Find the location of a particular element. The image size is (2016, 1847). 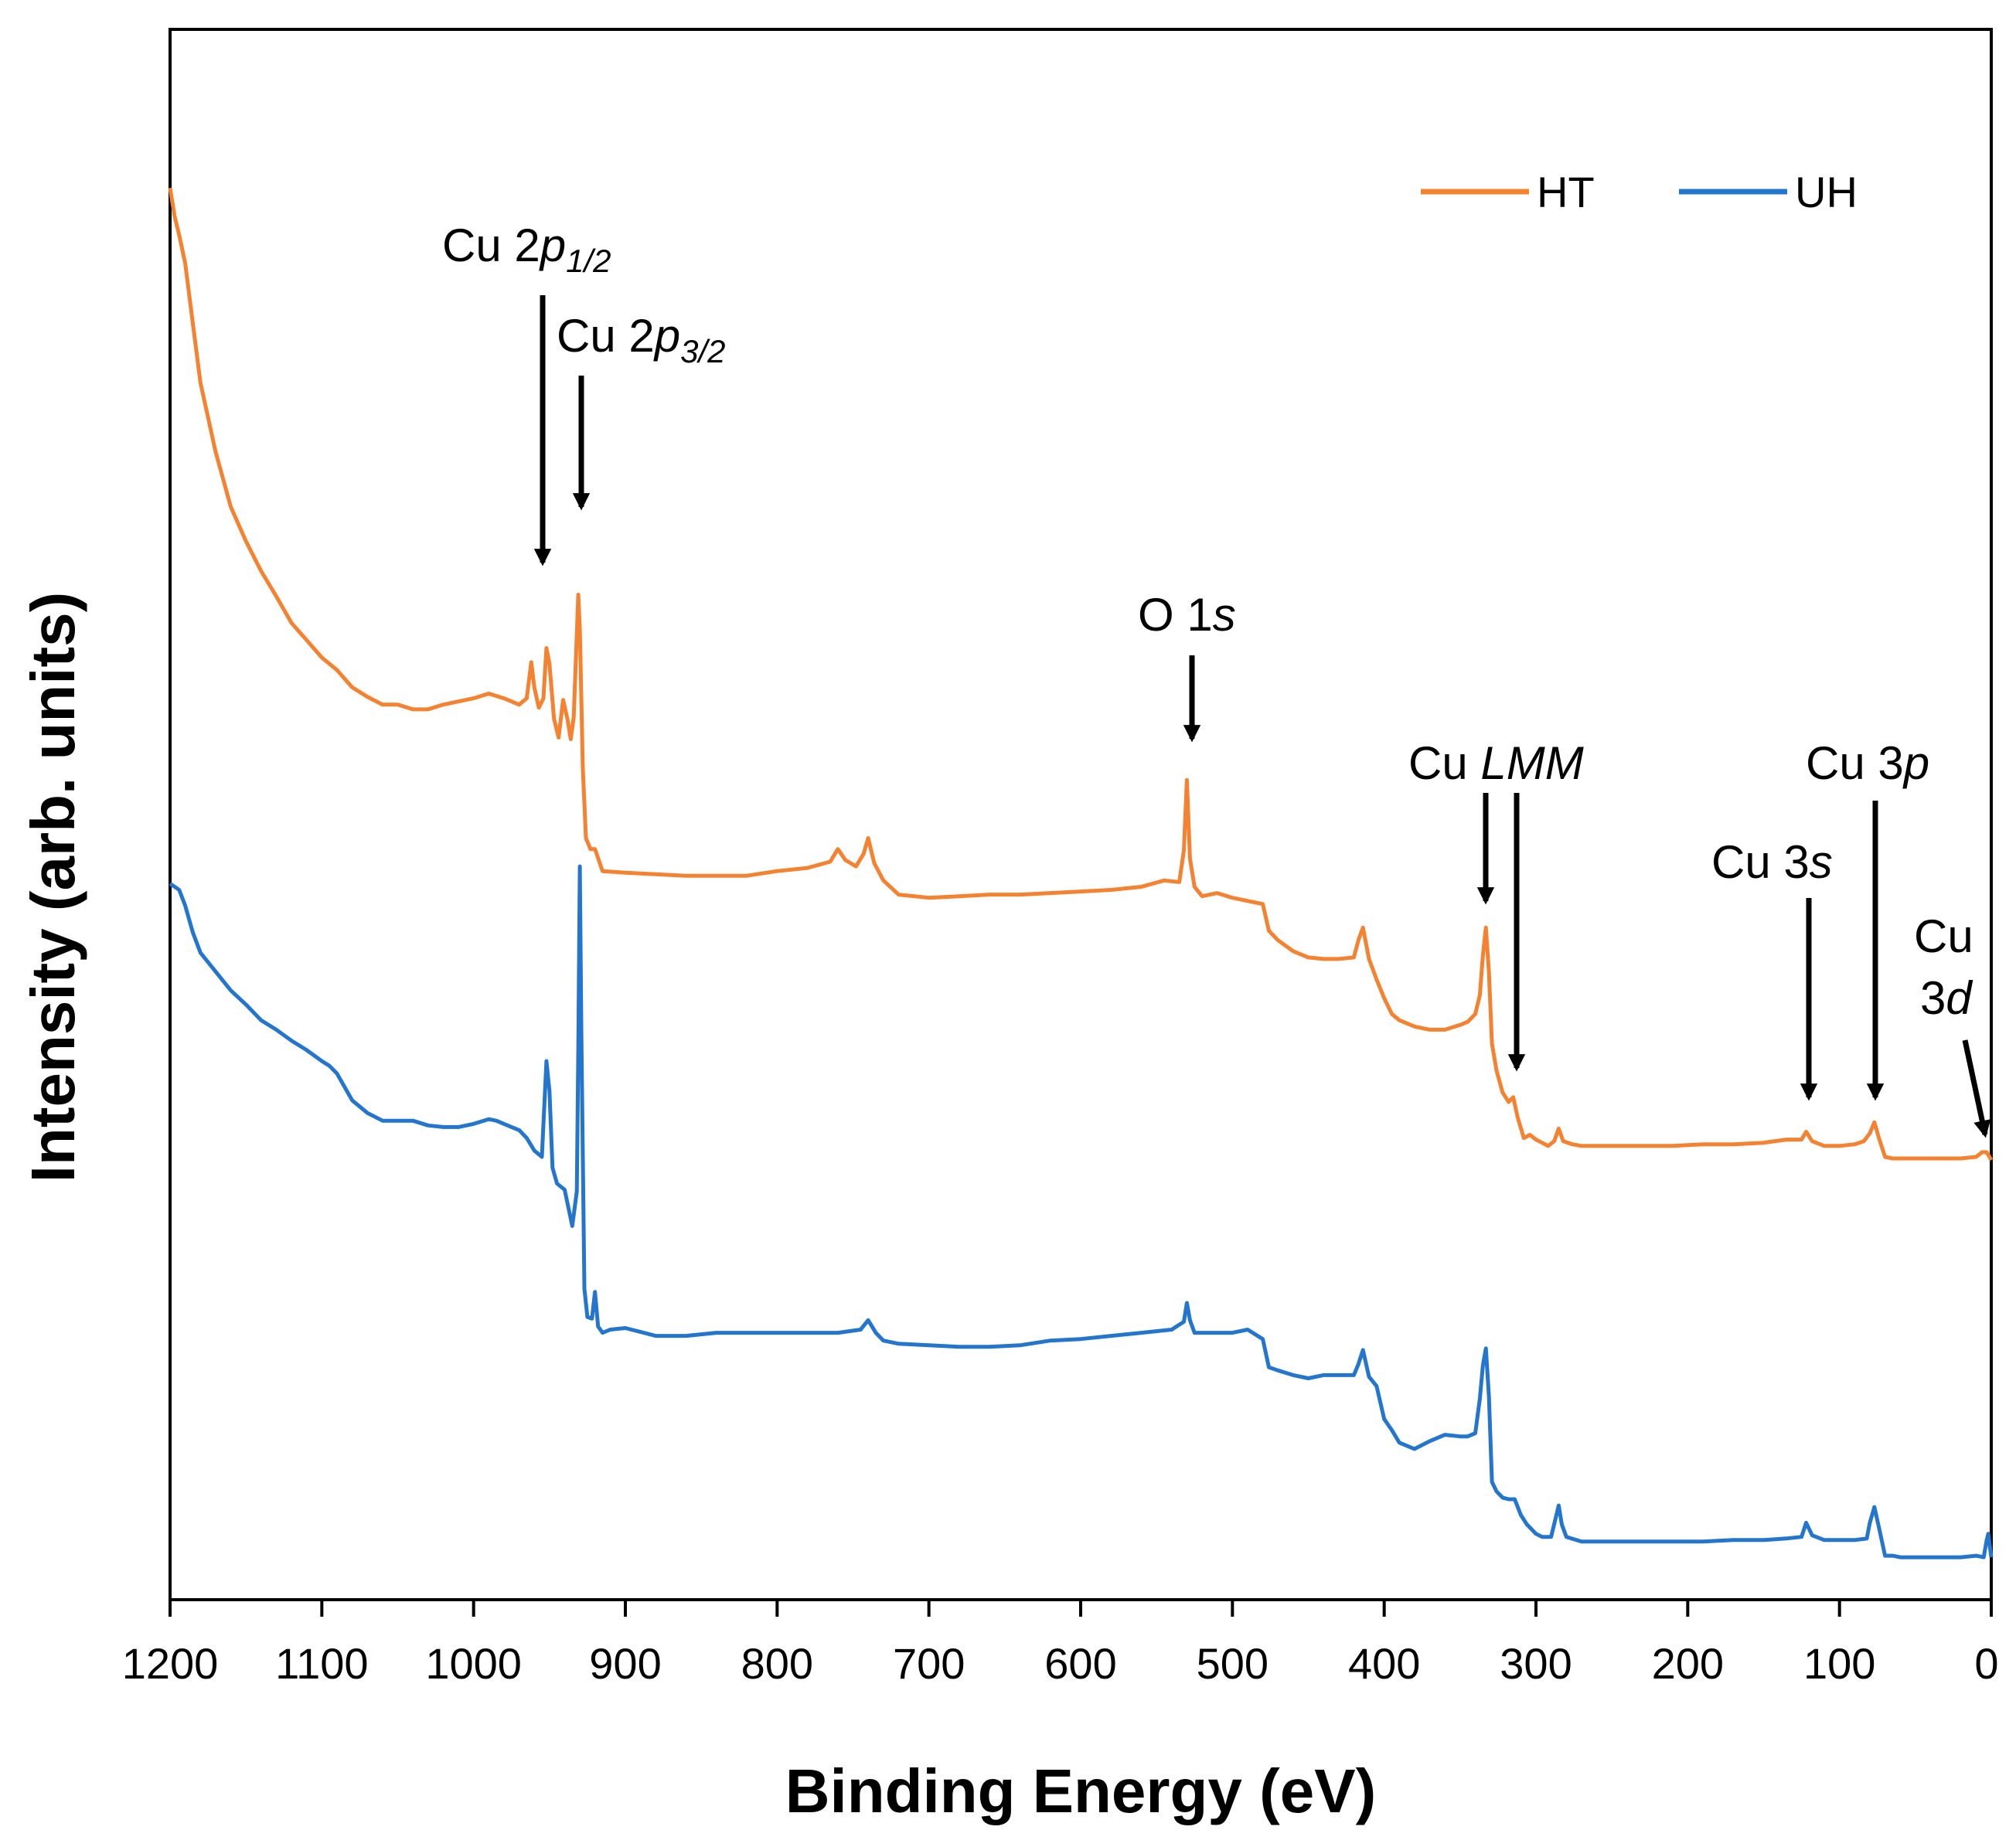

annotation-cu-3p: Cu 3p is located at coordinates (1867, 763).